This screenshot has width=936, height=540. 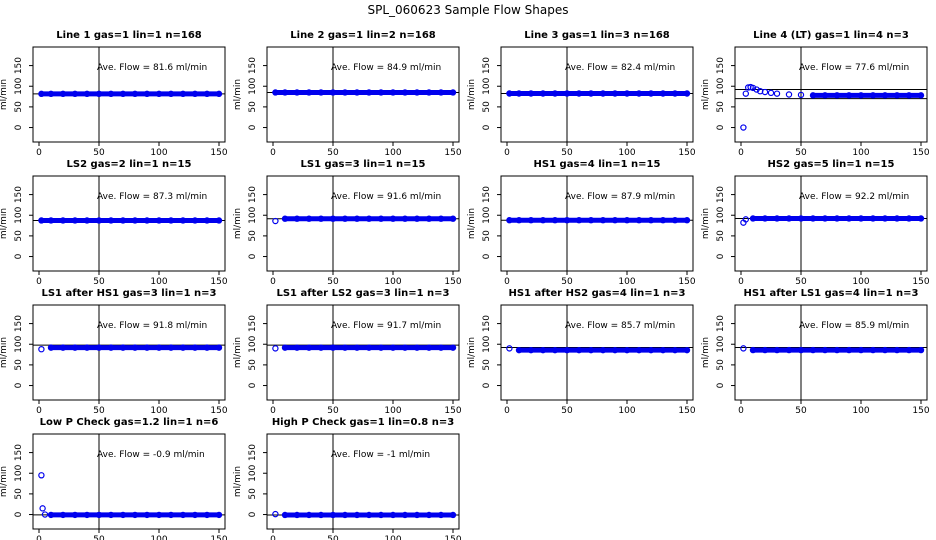 What do you see at coordinates (238, 223) in the screenshot?
I see `y-axis-label: ml/min` at bounding box center [238, 223].